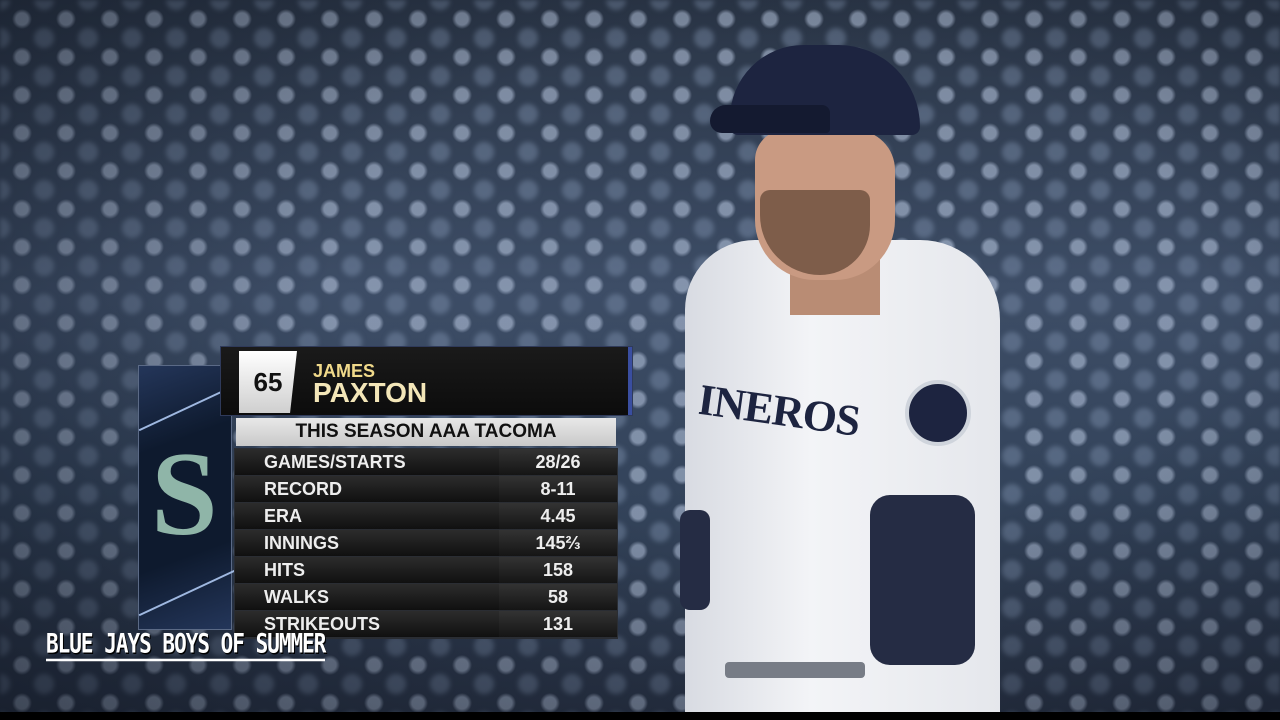 The image size is (1280, 720). What do you see at coordinates (344, 371) in the screenshot?
I see `player-first-name: JAMES` at bounding box center [344, 371].